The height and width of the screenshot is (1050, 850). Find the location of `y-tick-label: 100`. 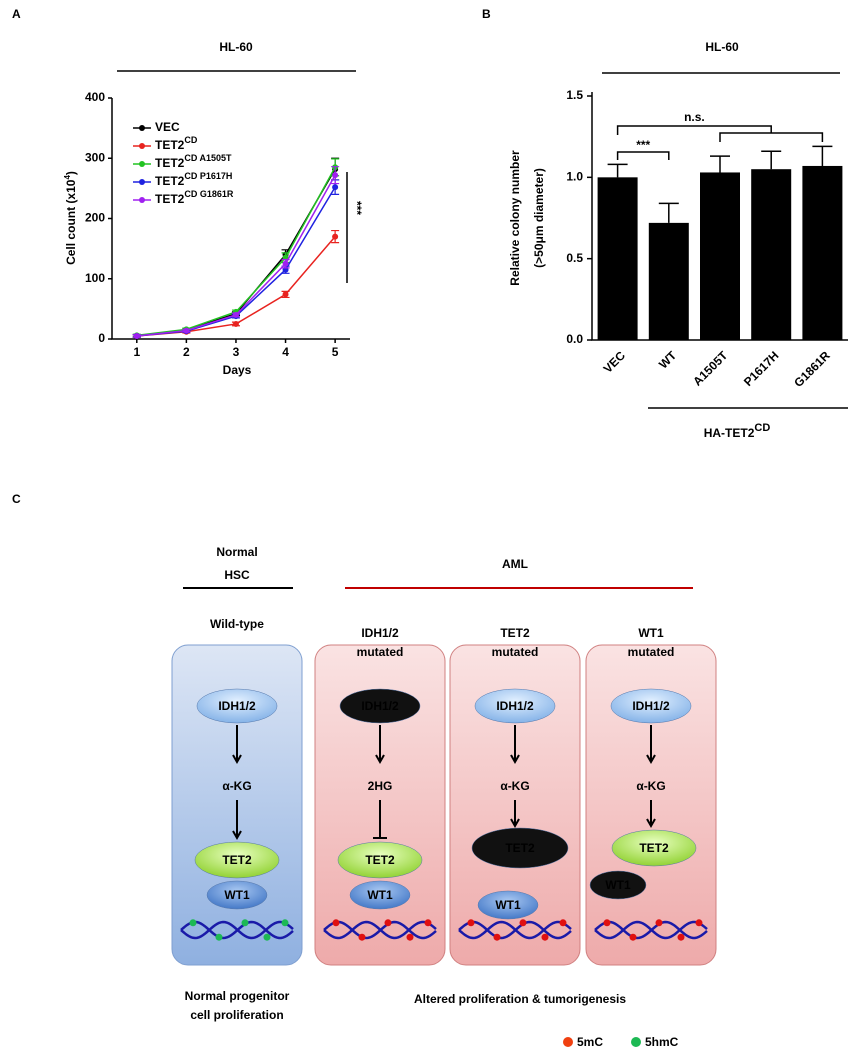

y-tick-label: 100 is located at coordinates (95, 278).